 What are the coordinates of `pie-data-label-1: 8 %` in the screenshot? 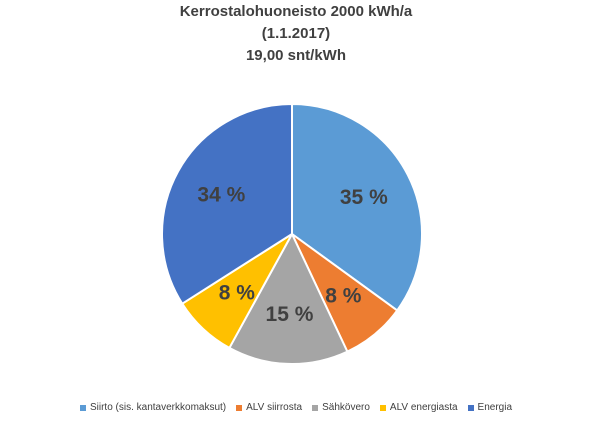 It's located at (343, 296).